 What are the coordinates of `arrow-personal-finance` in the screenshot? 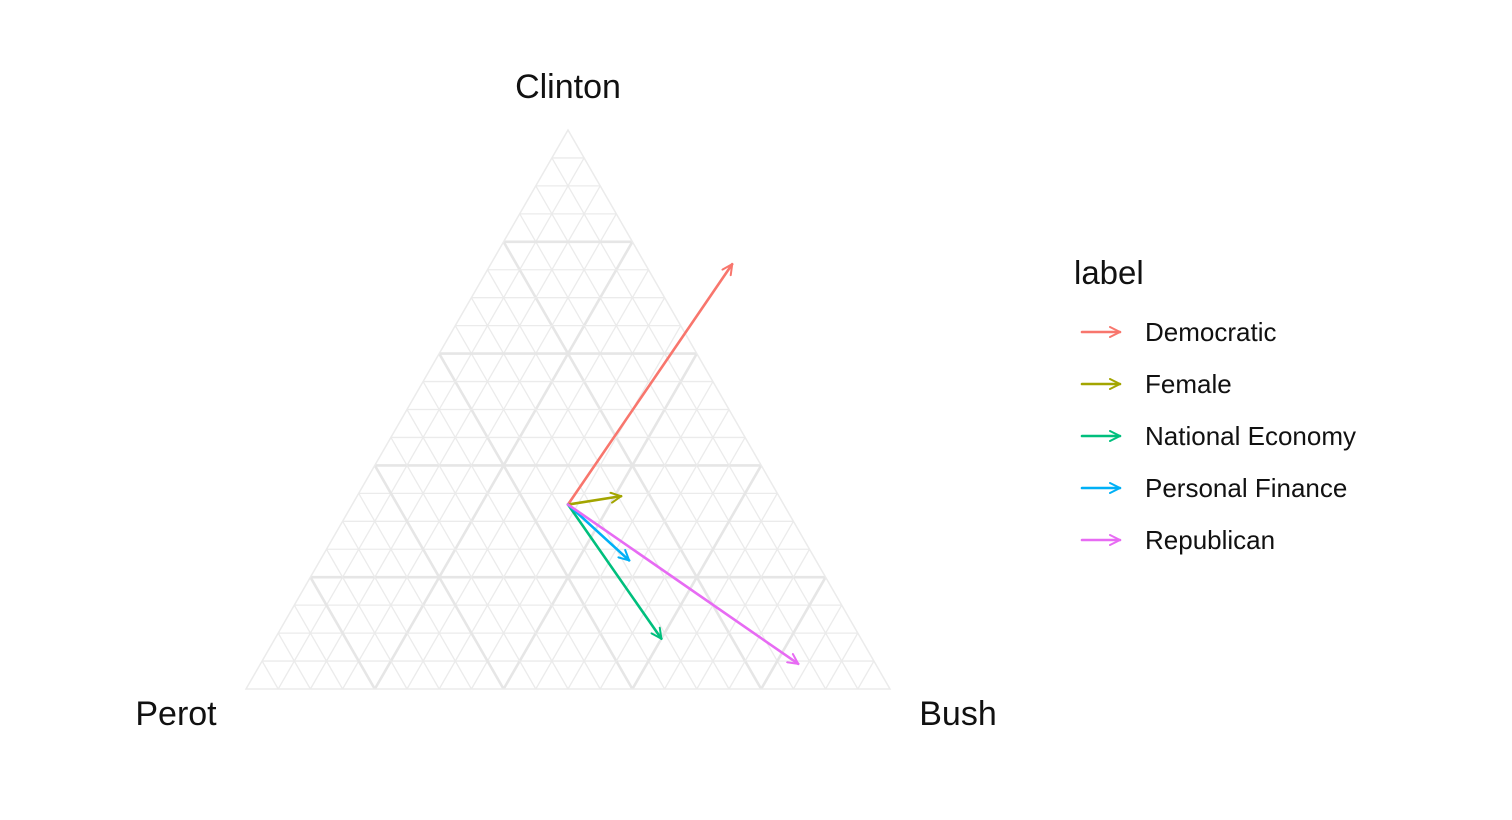 It's located at (598, 532).